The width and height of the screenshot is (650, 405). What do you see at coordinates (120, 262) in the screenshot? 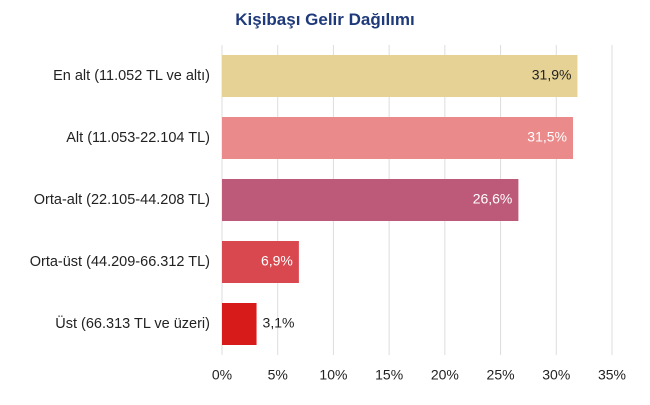
I see `category-label: Orta-üst (44.209-66.312 TL)` at bounding box center [120, 262].